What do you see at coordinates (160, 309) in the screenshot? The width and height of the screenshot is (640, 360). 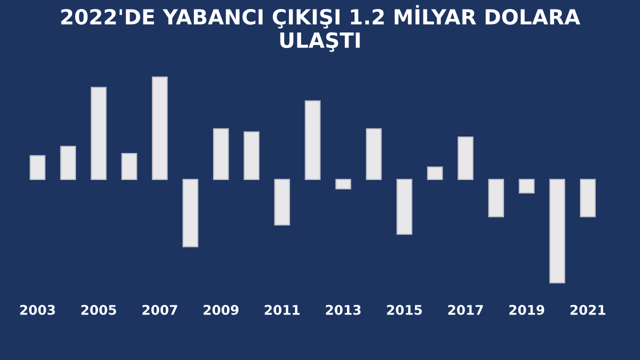 I see `x-tick-label: 2007` at bounding box center [160, 309].